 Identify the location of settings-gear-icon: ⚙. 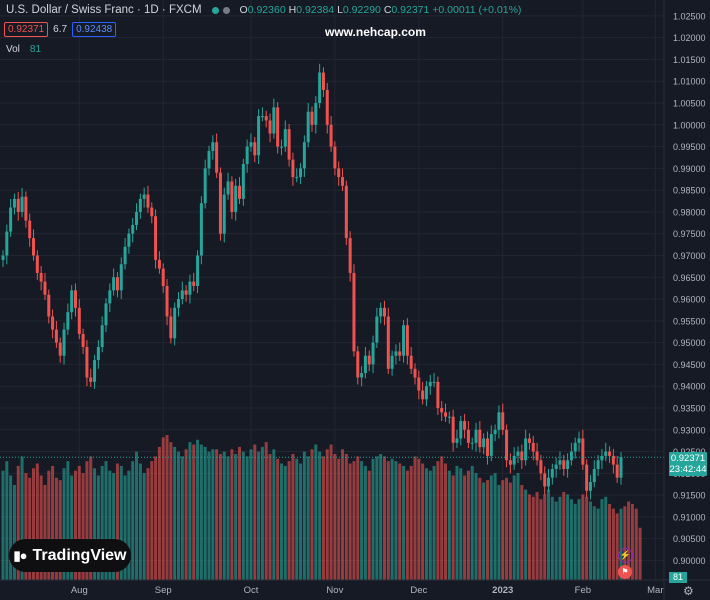
(688, 591).